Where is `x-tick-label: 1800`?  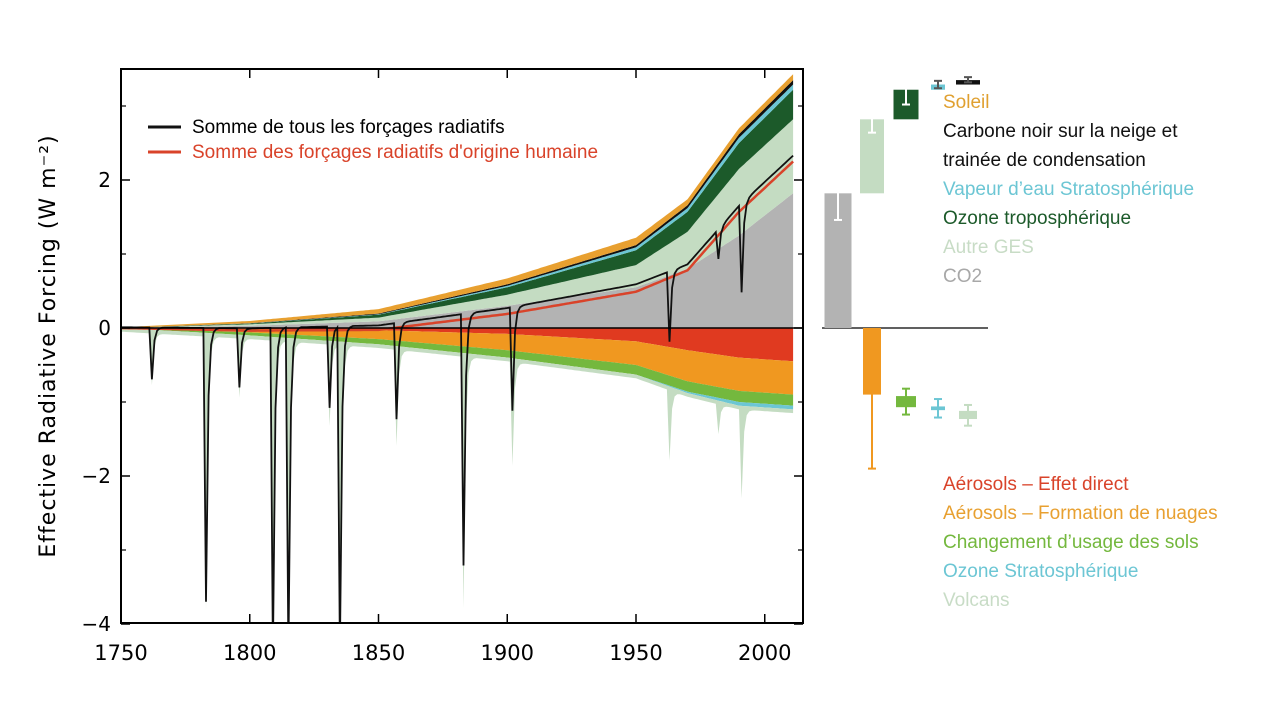
x-tick-label: 1800 is located at coordinates (249, 653).